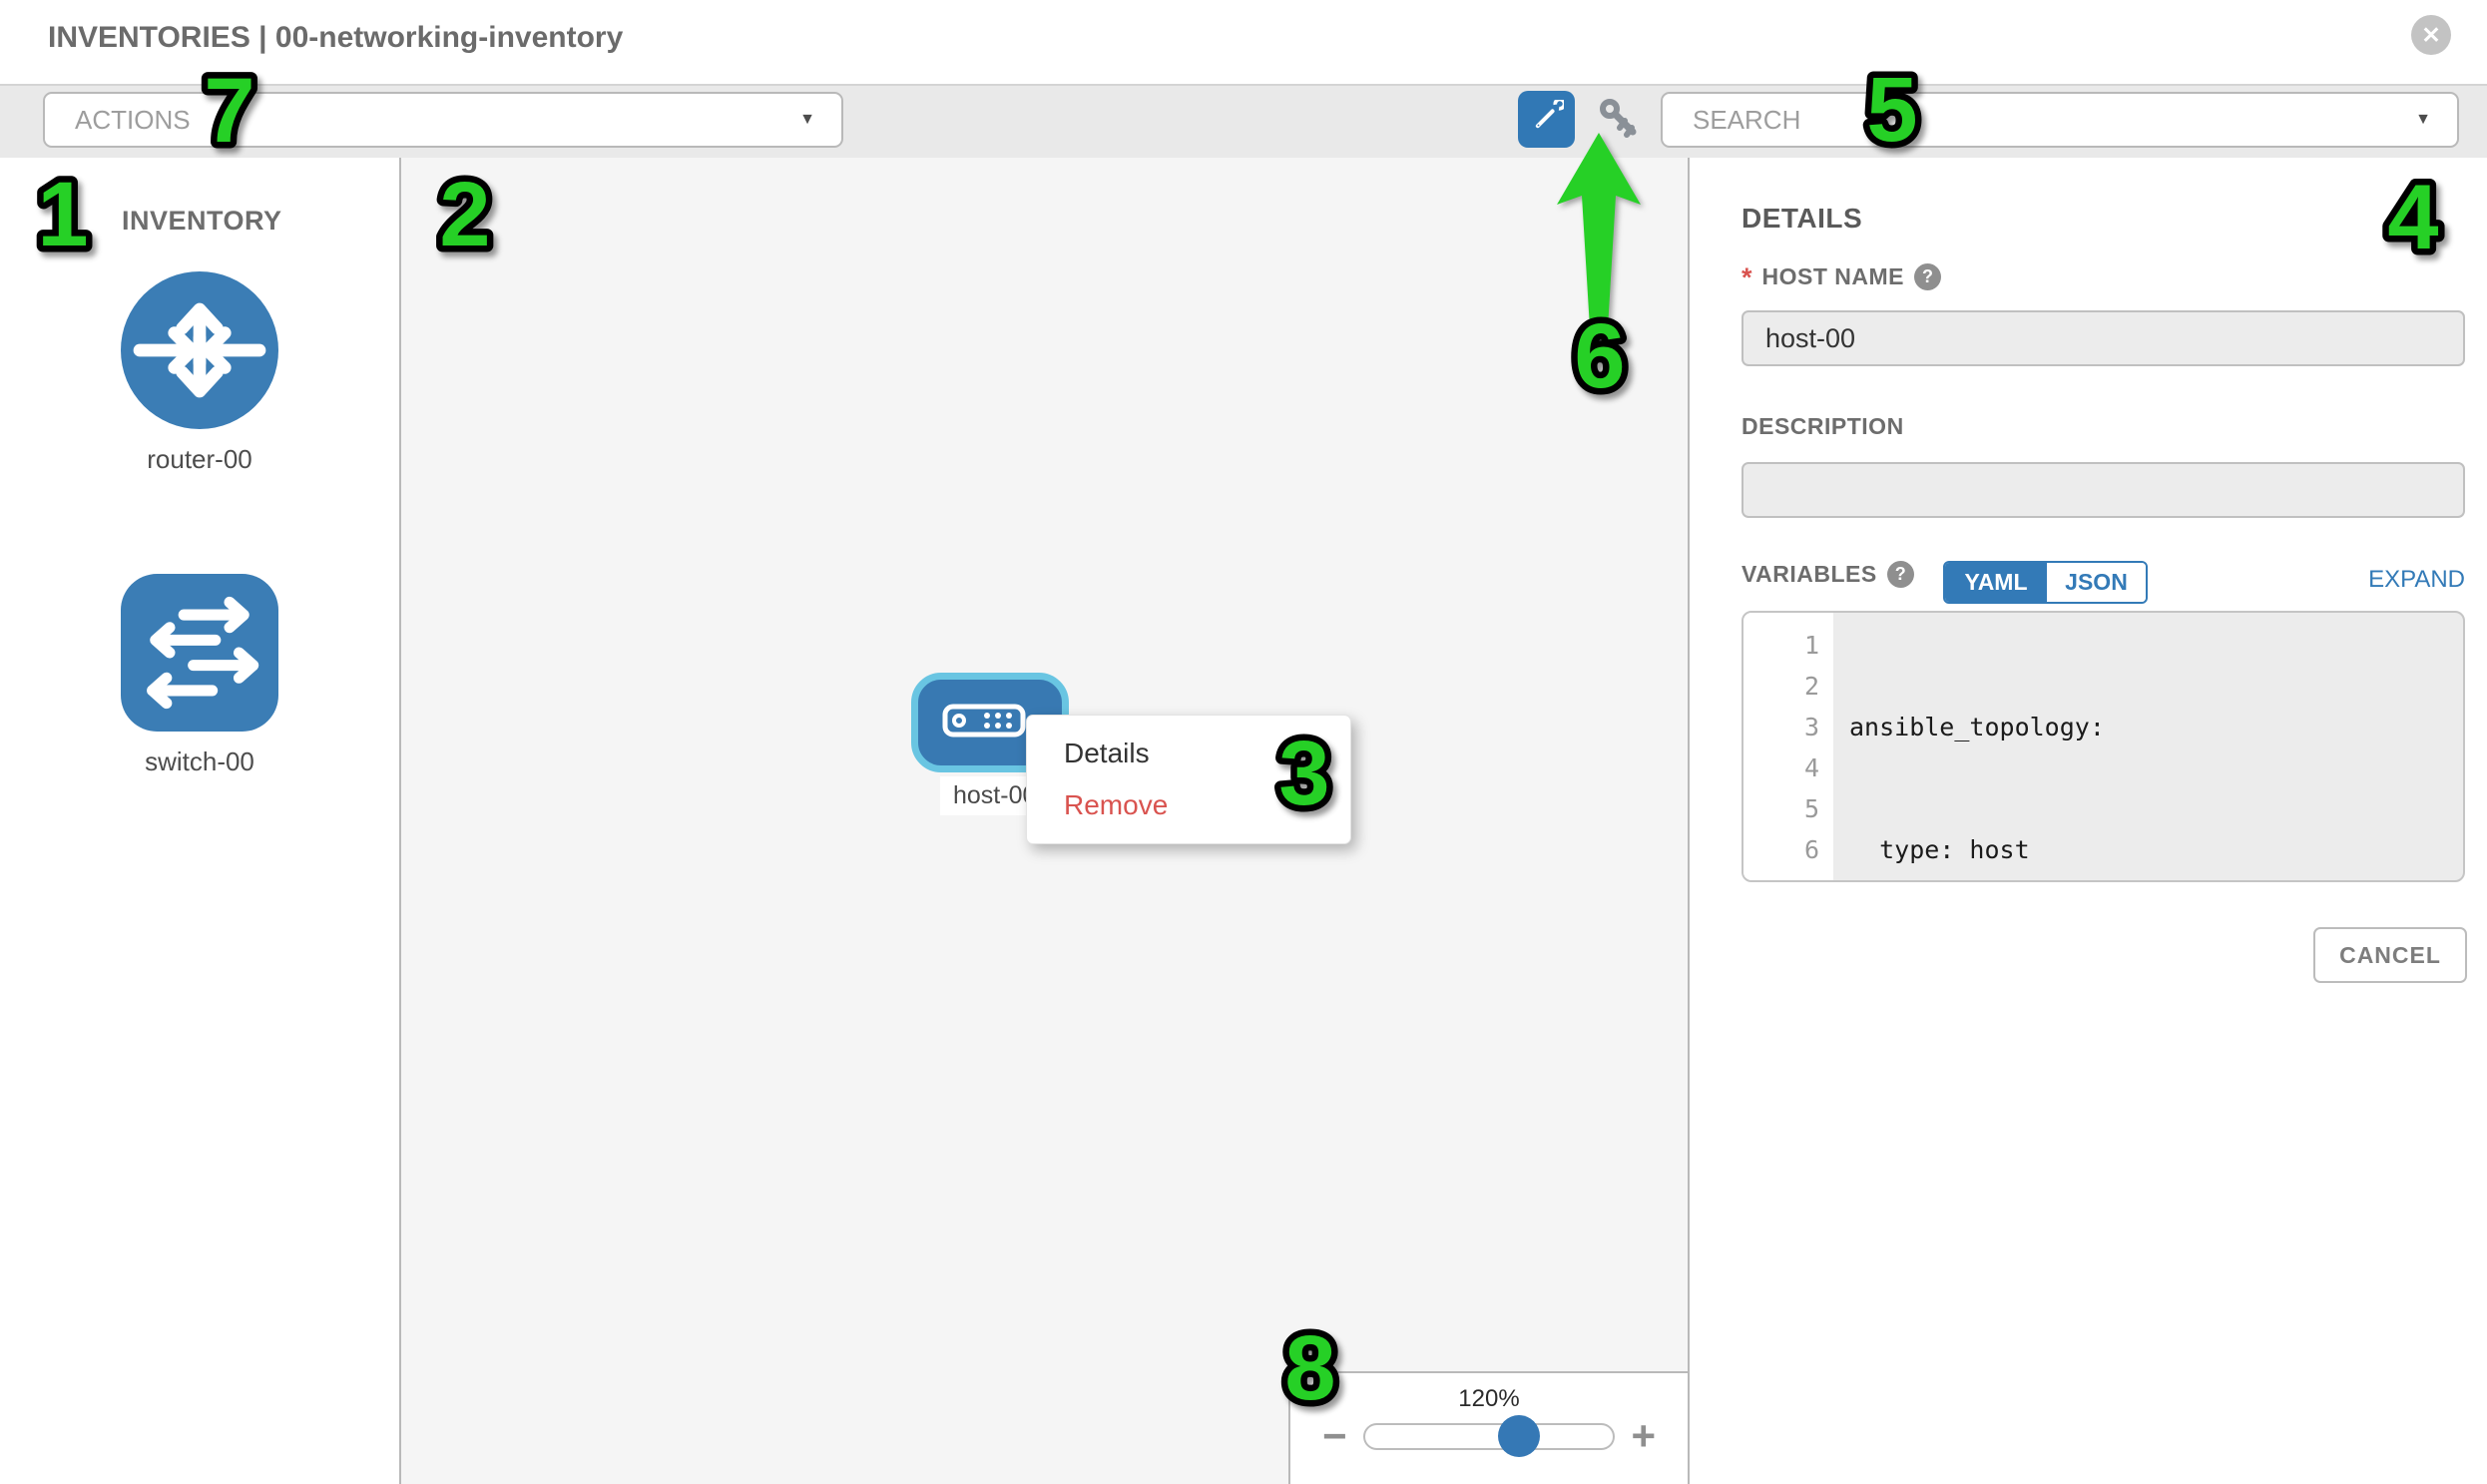 This screenshot has width=2487, height=1484. I want to click on zoom-control: 120% − +, so click(1489, 1427).